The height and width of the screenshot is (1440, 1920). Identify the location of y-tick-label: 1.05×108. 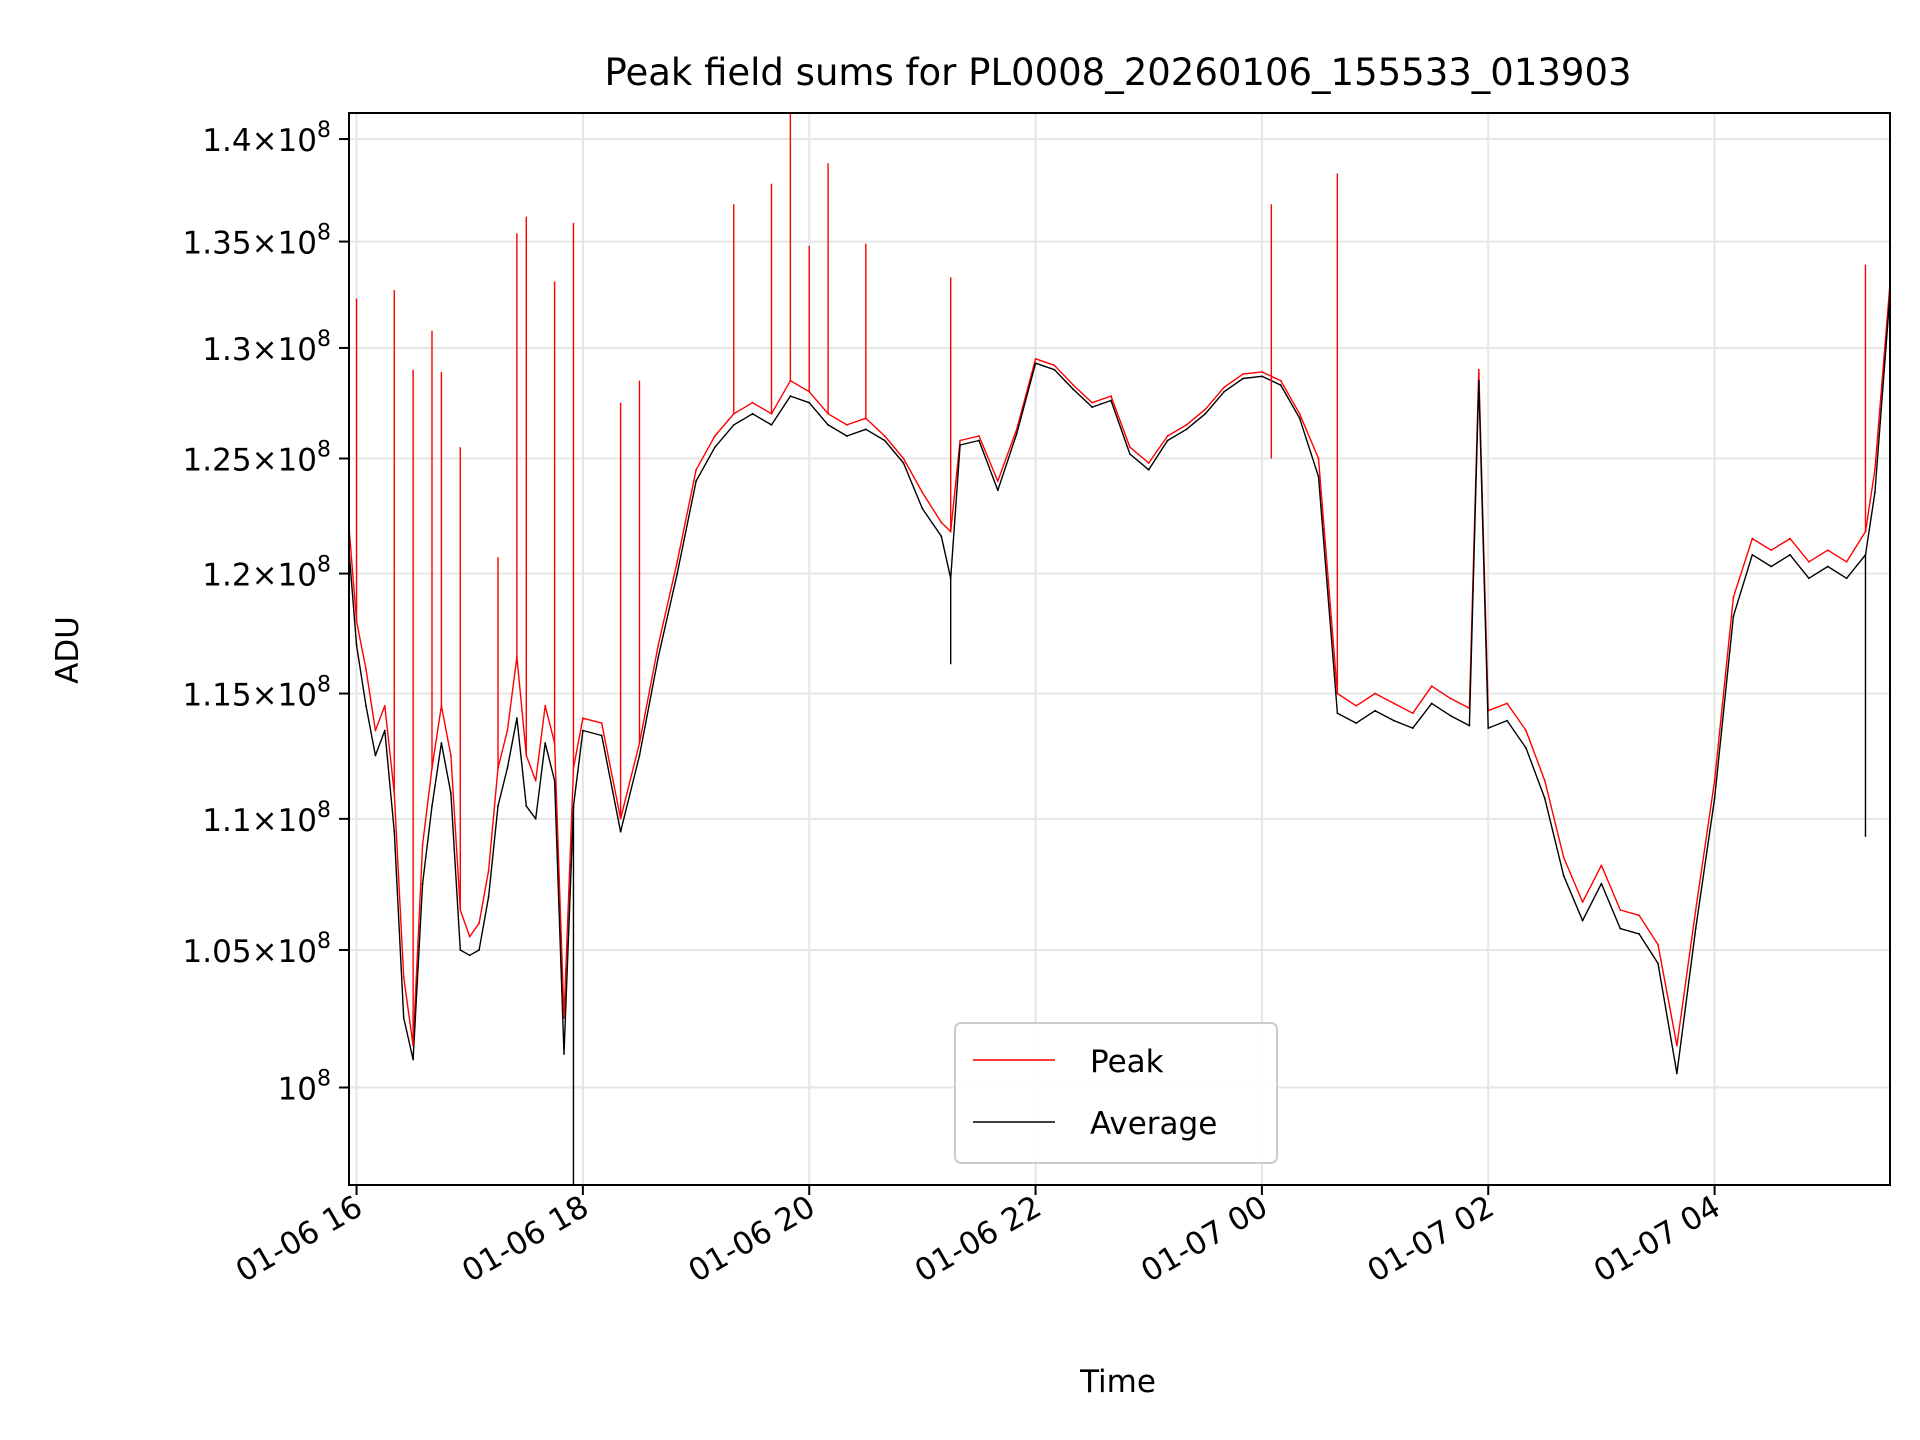
(257, 949).